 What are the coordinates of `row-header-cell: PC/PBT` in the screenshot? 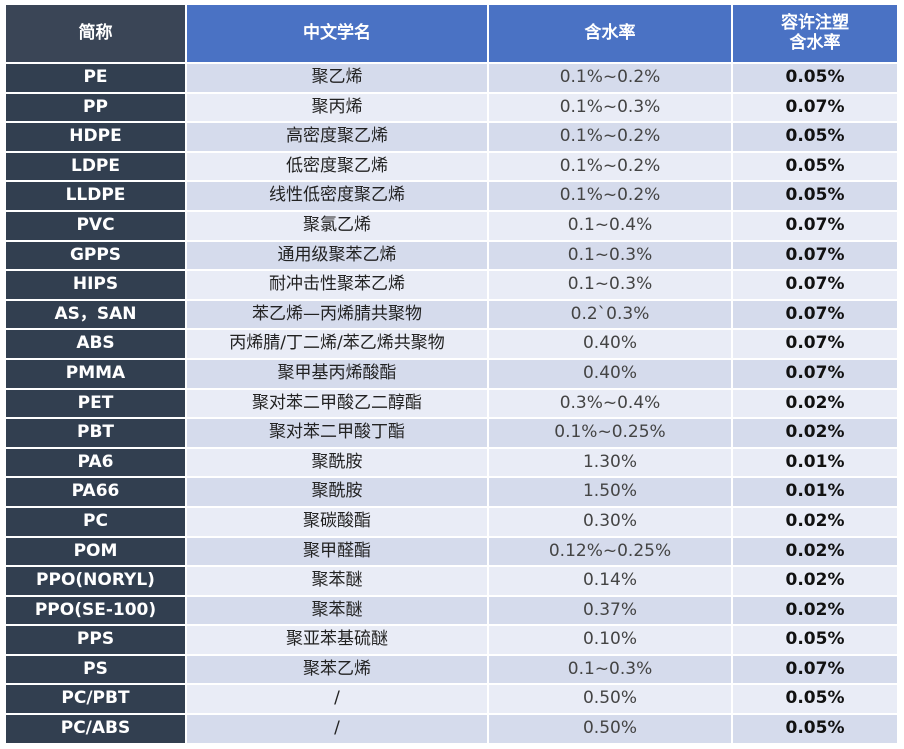 It's located at (95, 699).